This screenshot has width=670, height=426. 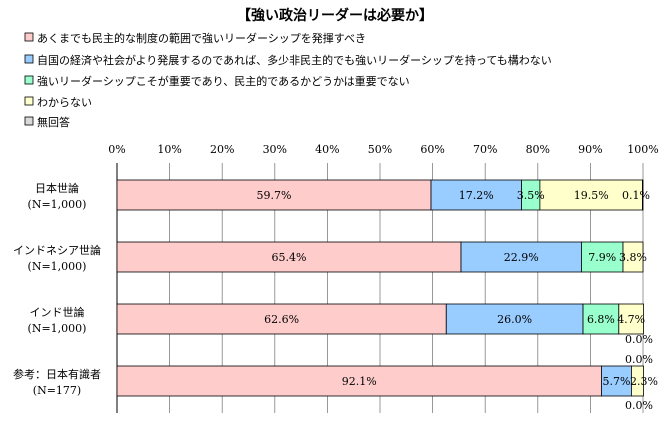 I want to click on data-label: 59.7%, so click(x=274, y=195).